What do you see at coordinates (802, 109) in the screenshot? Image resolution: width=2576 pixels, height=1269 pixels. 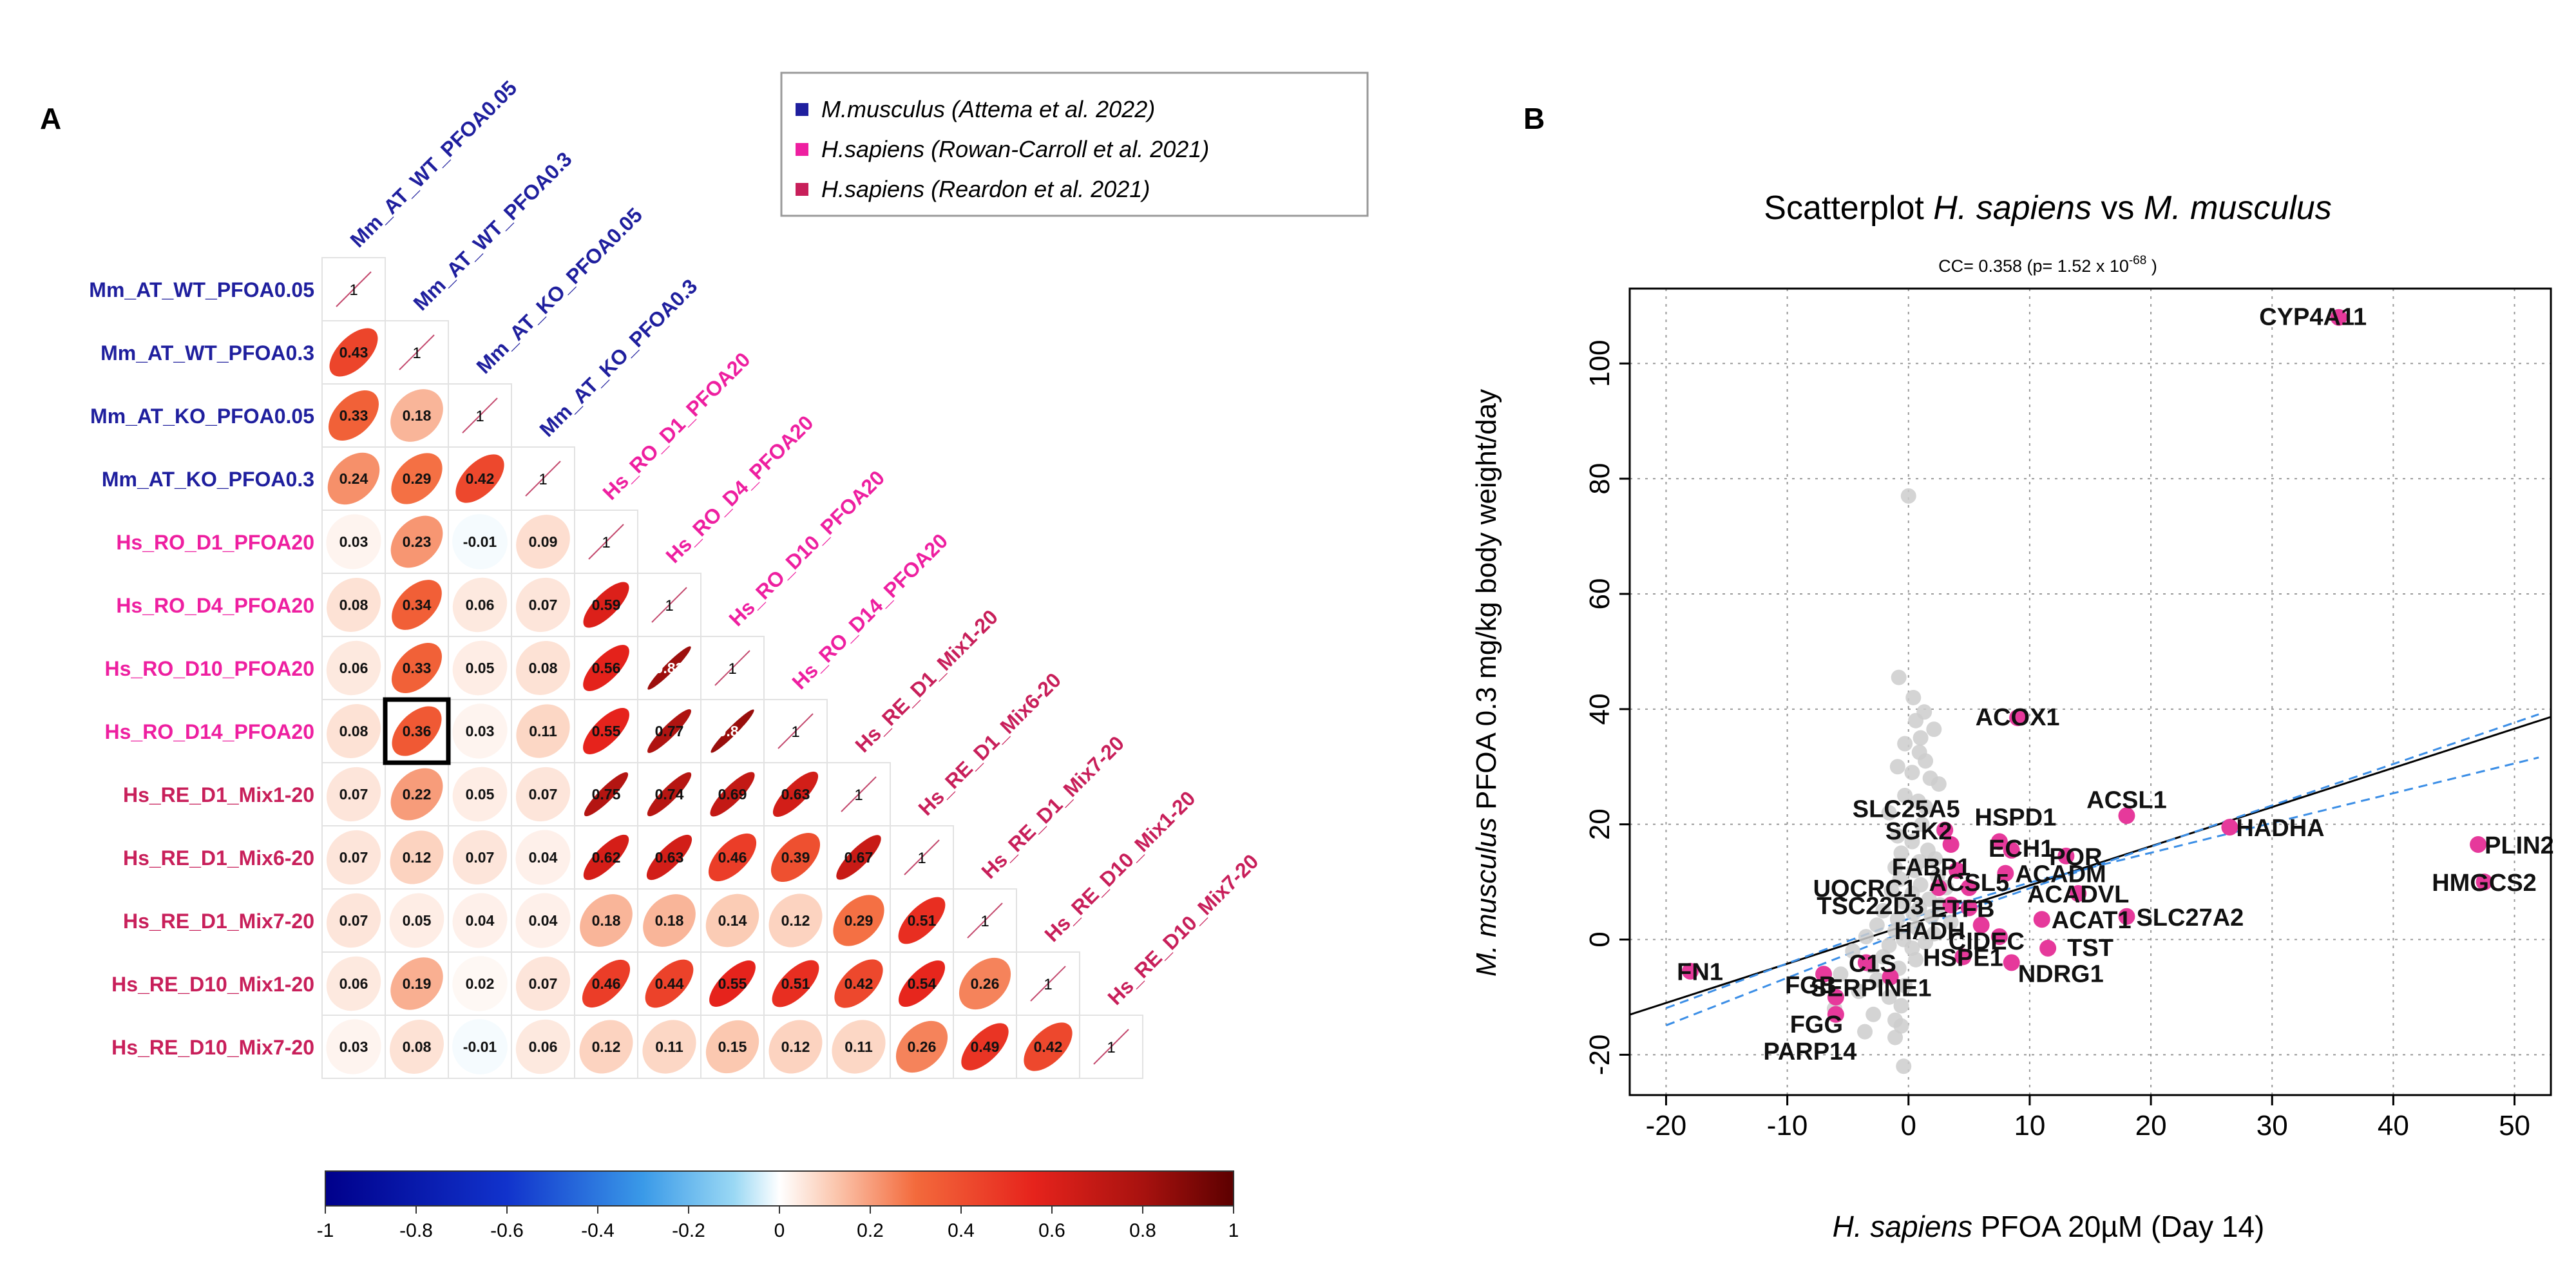 I see `legend-swatch-mouse` at bounding box center [802, 109].